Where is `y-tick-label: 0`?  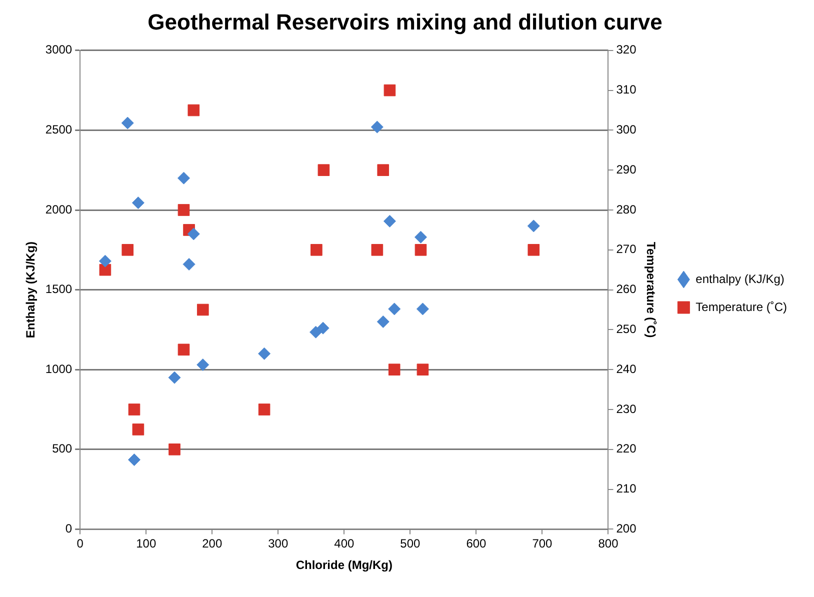 y-tick-label: 0 is located at coordinates (68, 529).